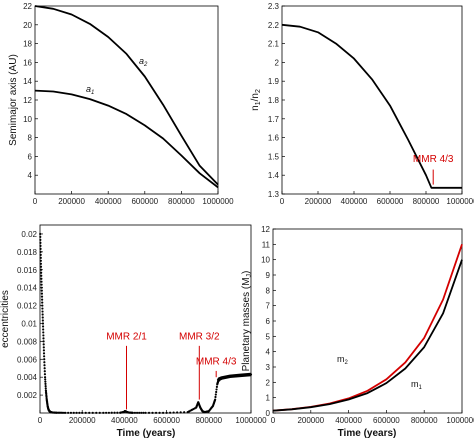 The width and height of the screenshot is (474, 439). Describe the element at coordinates (273, 420) in the screenshot. I see `x-tick-label: 0` at that location.